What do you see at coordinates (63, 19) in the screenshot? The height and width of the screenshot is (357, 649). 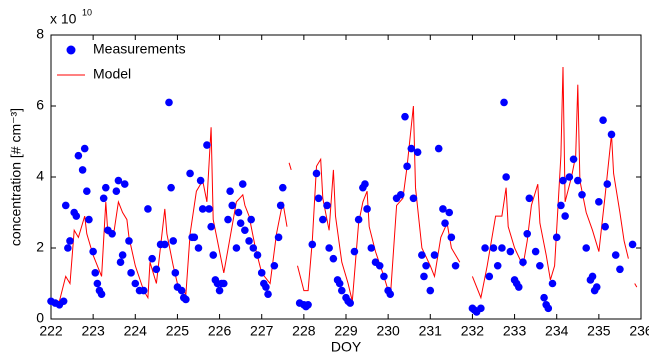 I see `y-multiplier: x 10` at bounding box center [63, 19].